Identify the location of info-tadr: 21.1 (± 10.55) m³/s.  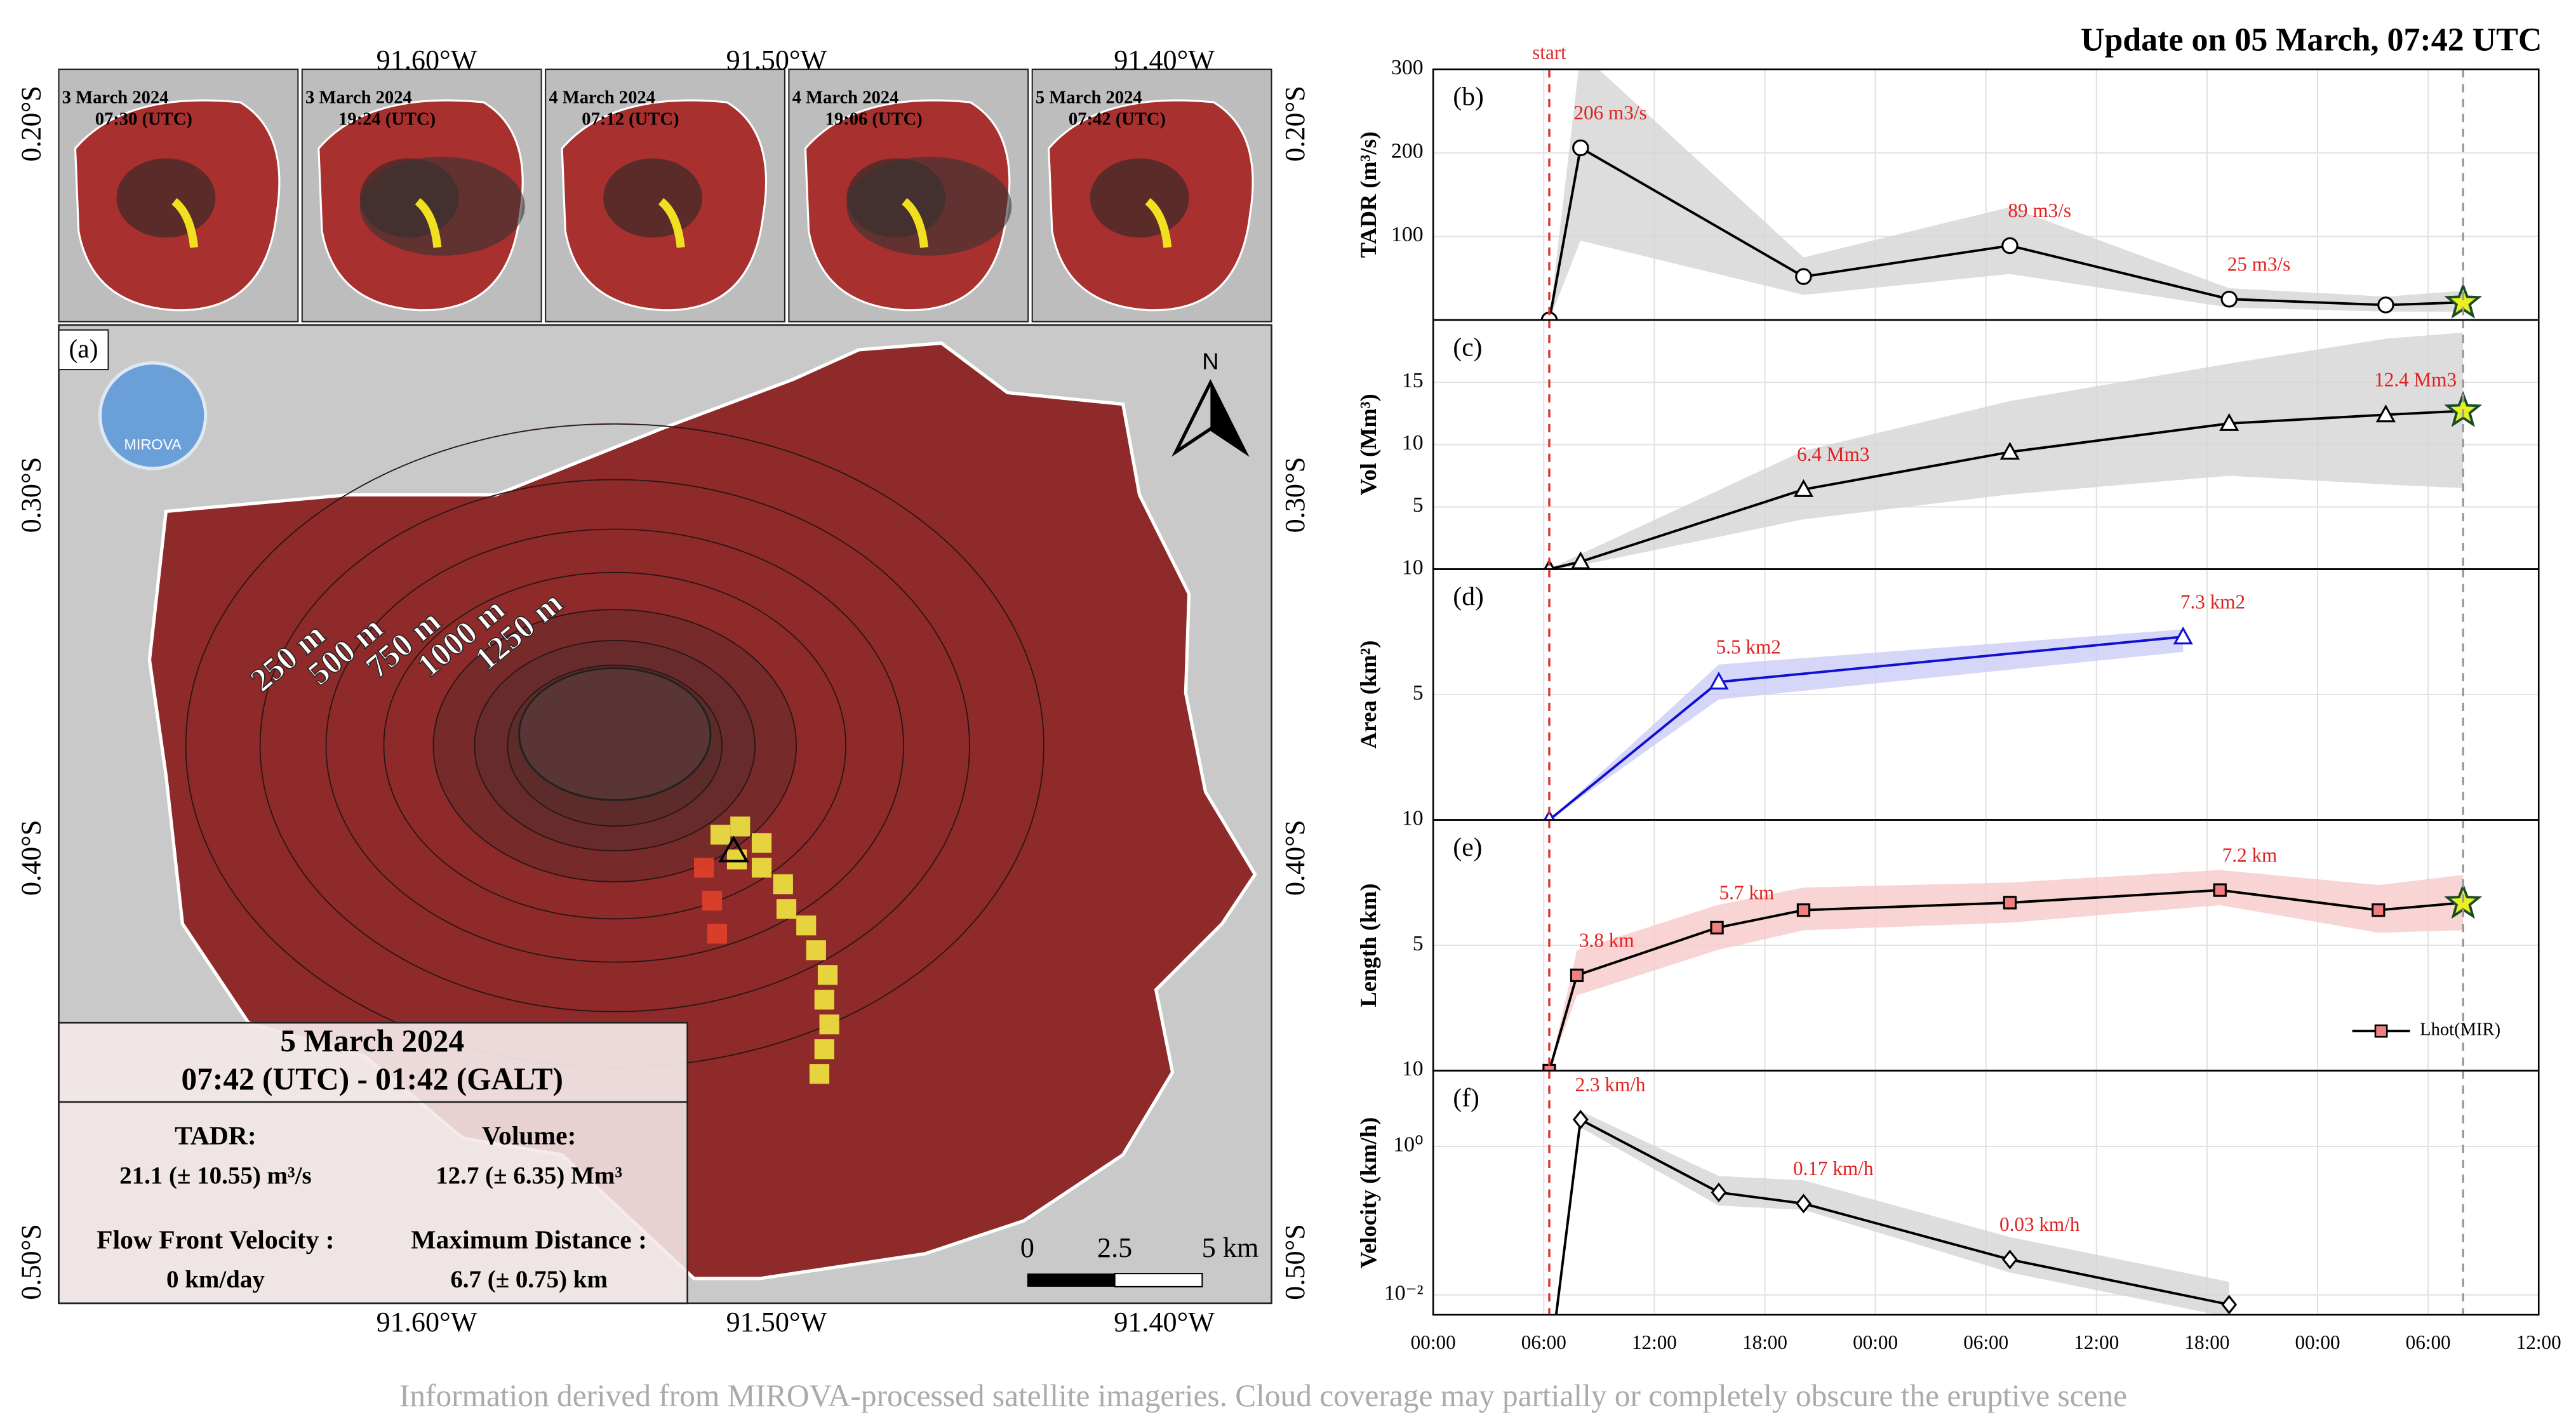
(216, 1175).